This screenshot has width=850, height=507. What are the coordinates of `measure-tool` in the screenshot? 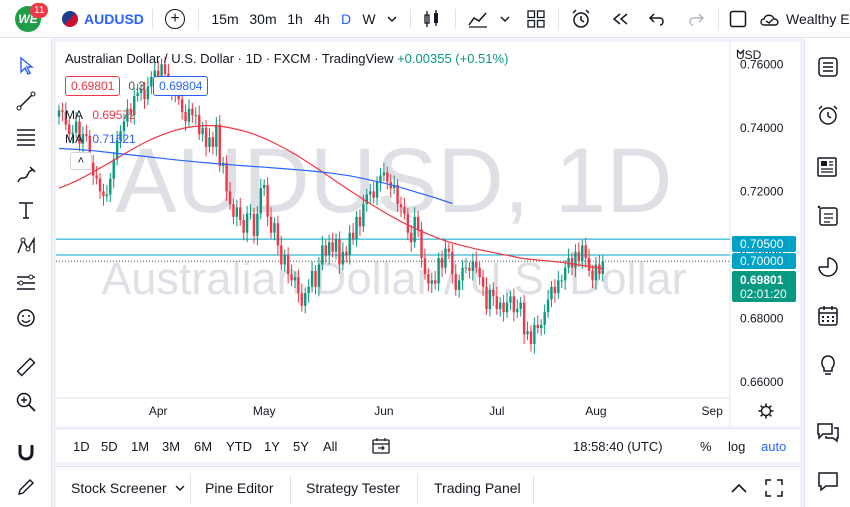 It's located at (26, 367).